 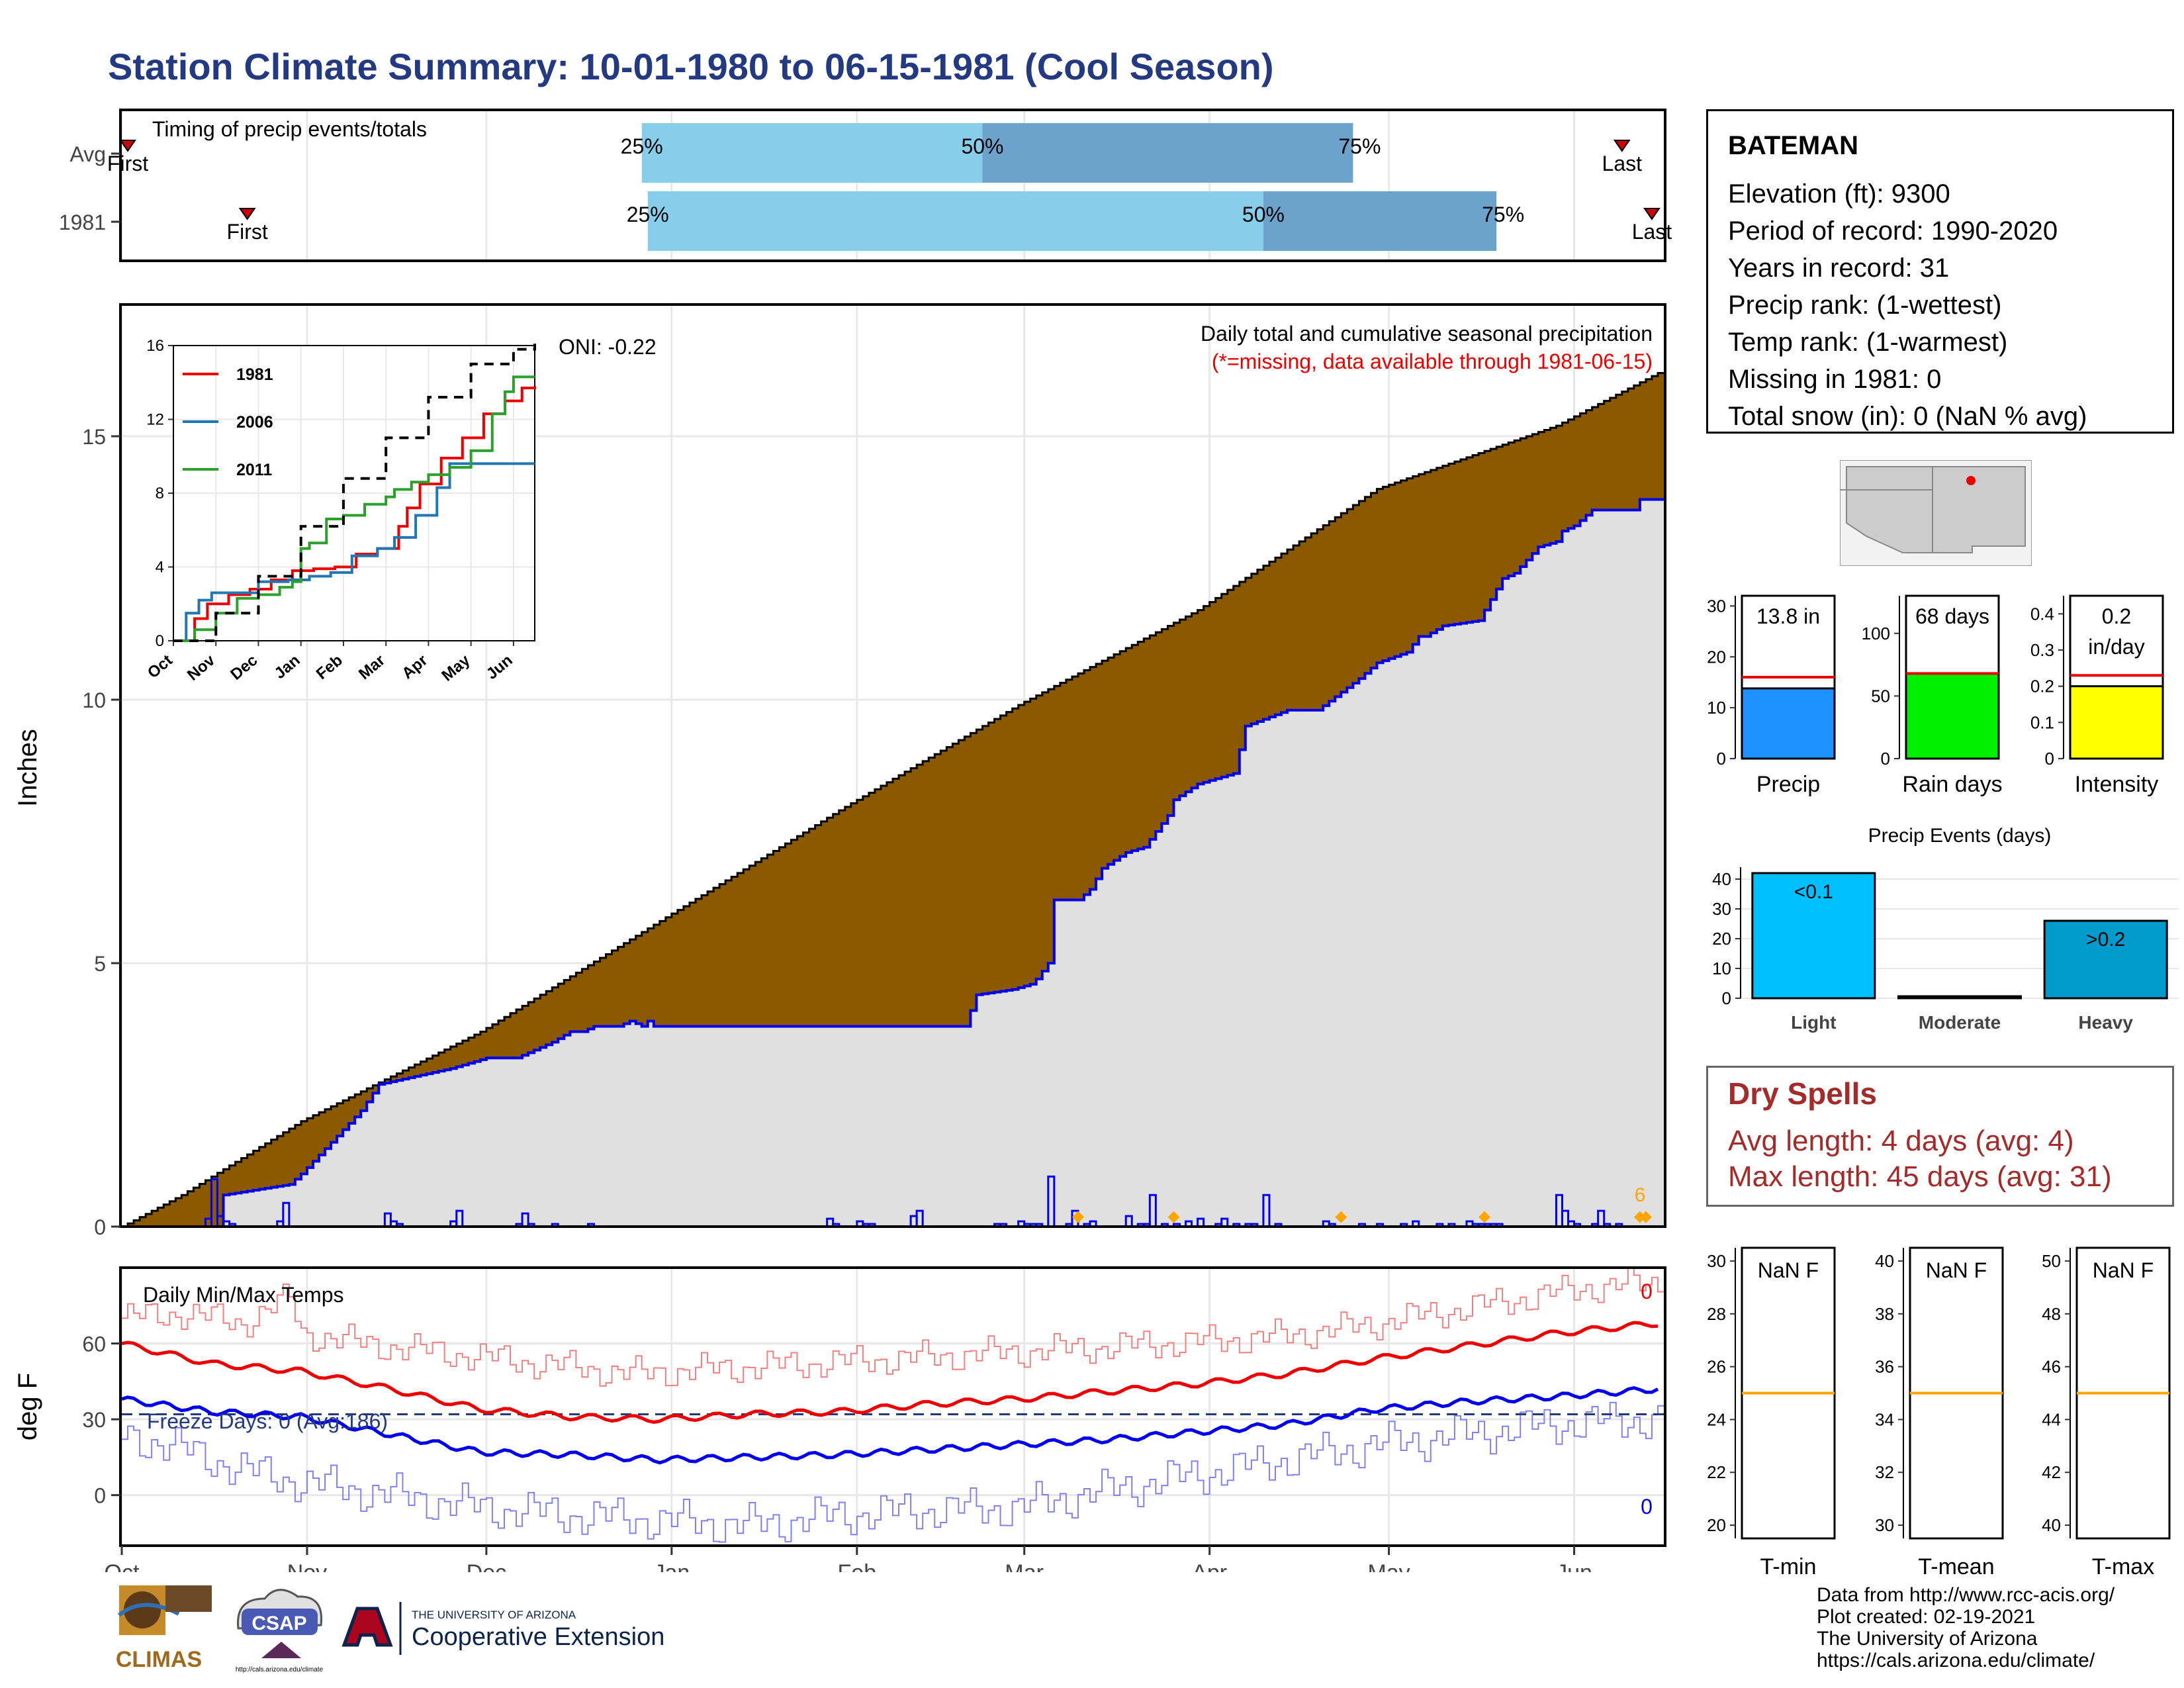 What do you see at coordinates (955, 221) in the screenshot?
I see `timing-bar-q1` at bounding box center [955, 221].